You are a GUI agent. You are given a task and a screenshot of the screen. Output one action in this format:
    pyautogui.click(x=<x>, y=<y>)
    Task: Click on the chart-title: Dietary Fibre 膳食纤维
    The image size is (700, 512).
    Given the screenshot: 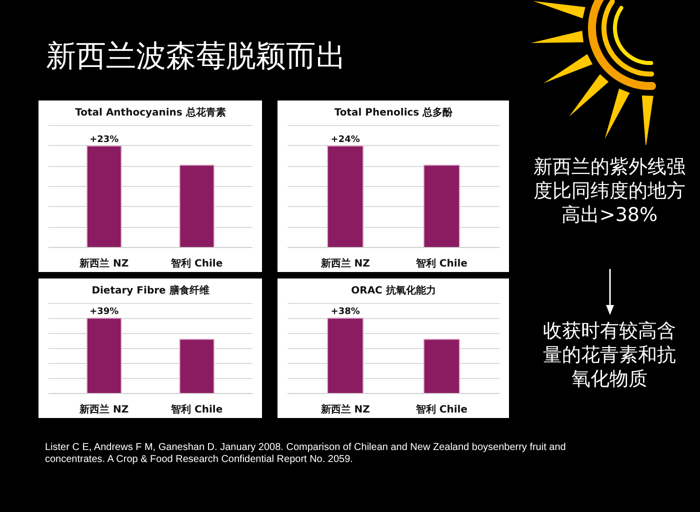 What is the action you would take?
    pyautogui.click(x=151, y=290)
    